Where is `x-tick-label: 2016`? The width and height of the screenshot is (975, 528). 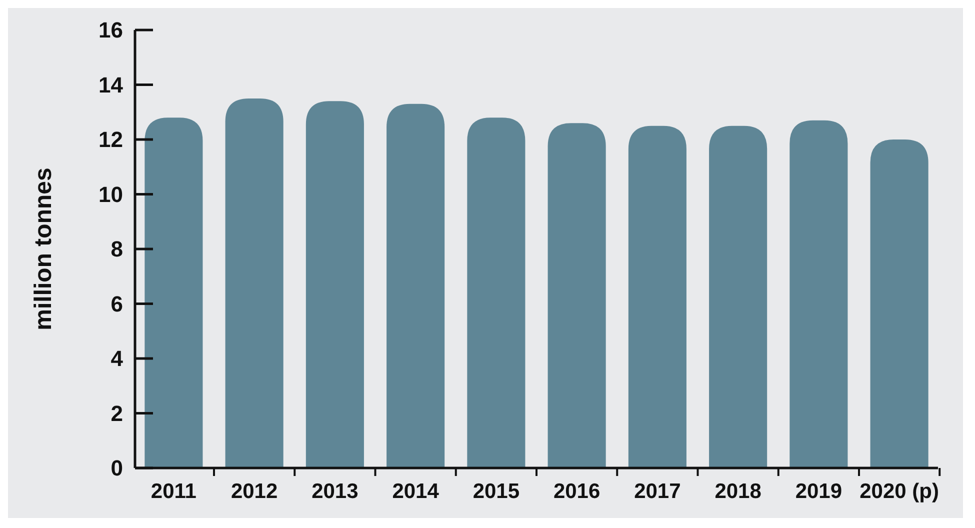
x-tick-label: 2016 is located at coordinates (576, 491).